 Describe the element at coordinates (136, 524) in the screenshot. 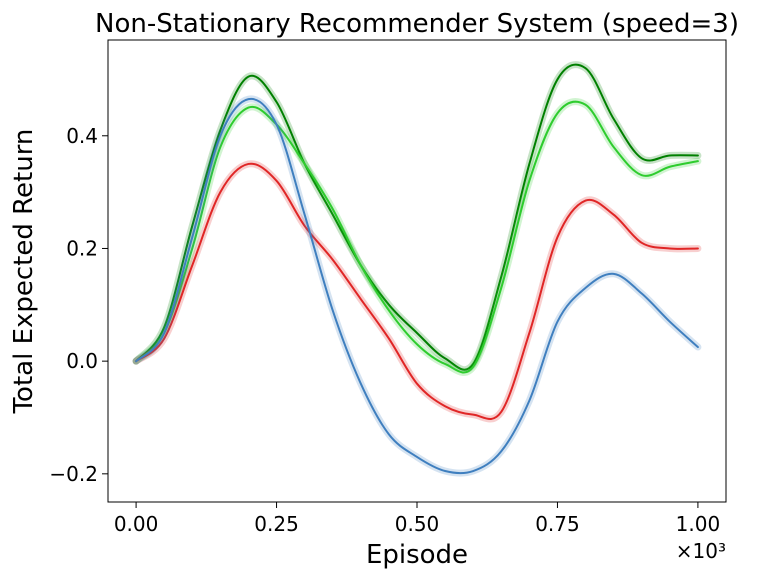

I see `x-tick-label: 0.00` at that location.